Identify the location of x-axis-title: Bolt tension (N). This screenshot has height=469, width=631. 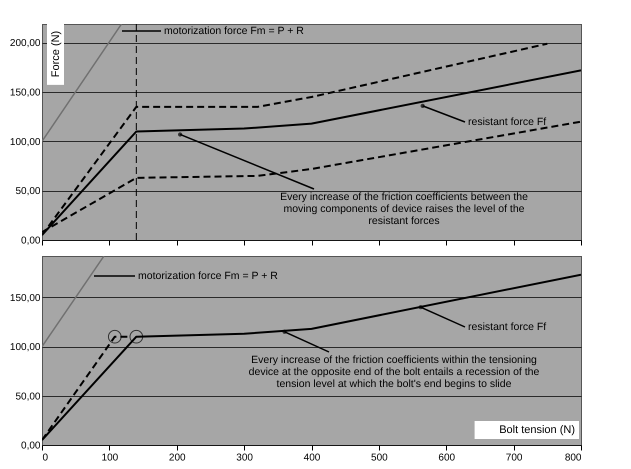
(537, 430).